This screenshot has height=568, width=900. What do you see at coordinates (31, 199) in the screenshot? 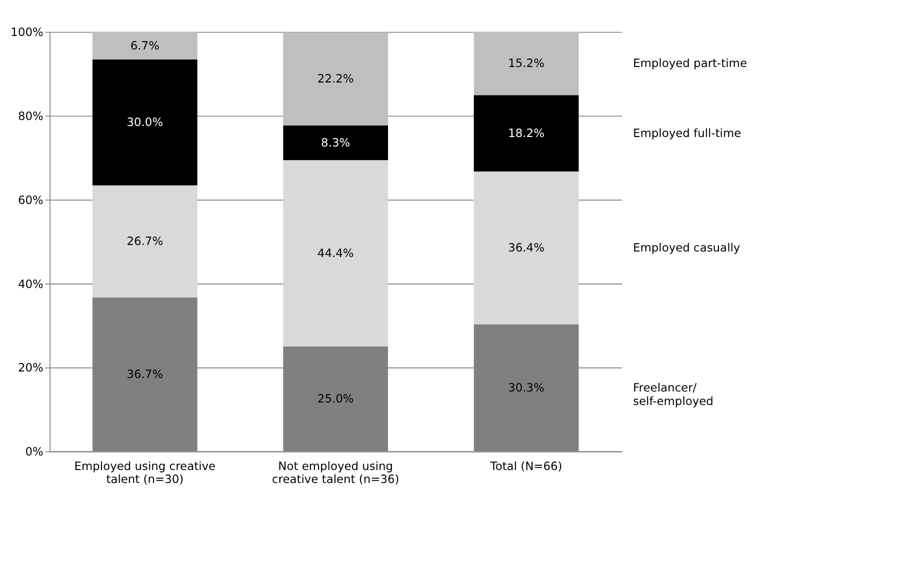
I see `y-tick-label: 60%` at bounding box center [31, 199].